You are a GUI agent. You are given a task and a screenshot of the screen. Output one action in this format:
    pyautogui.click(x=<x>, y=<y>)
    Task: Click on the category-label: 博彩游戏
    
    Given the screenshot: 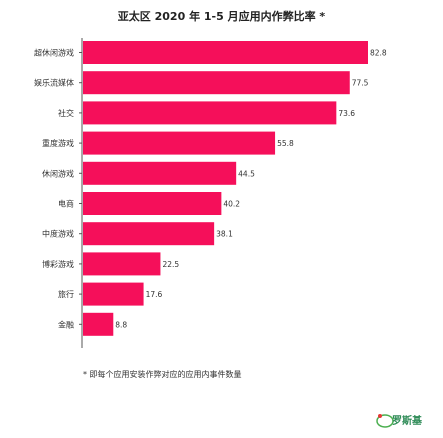 What is the action you would take?
    pyautogui.click(x=58, y=264)
    